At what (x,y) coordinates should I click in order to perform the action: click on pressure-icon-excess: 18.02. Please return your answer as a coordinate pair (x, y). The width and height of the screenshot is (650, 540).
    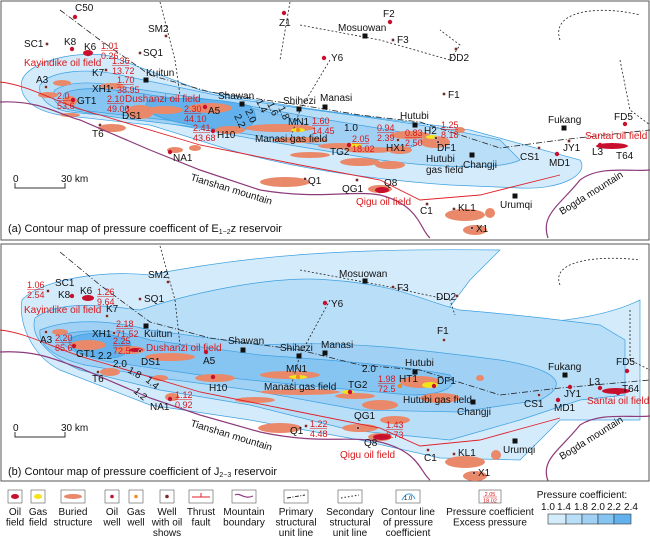
    Looking at the image, I should click on (490, 502).